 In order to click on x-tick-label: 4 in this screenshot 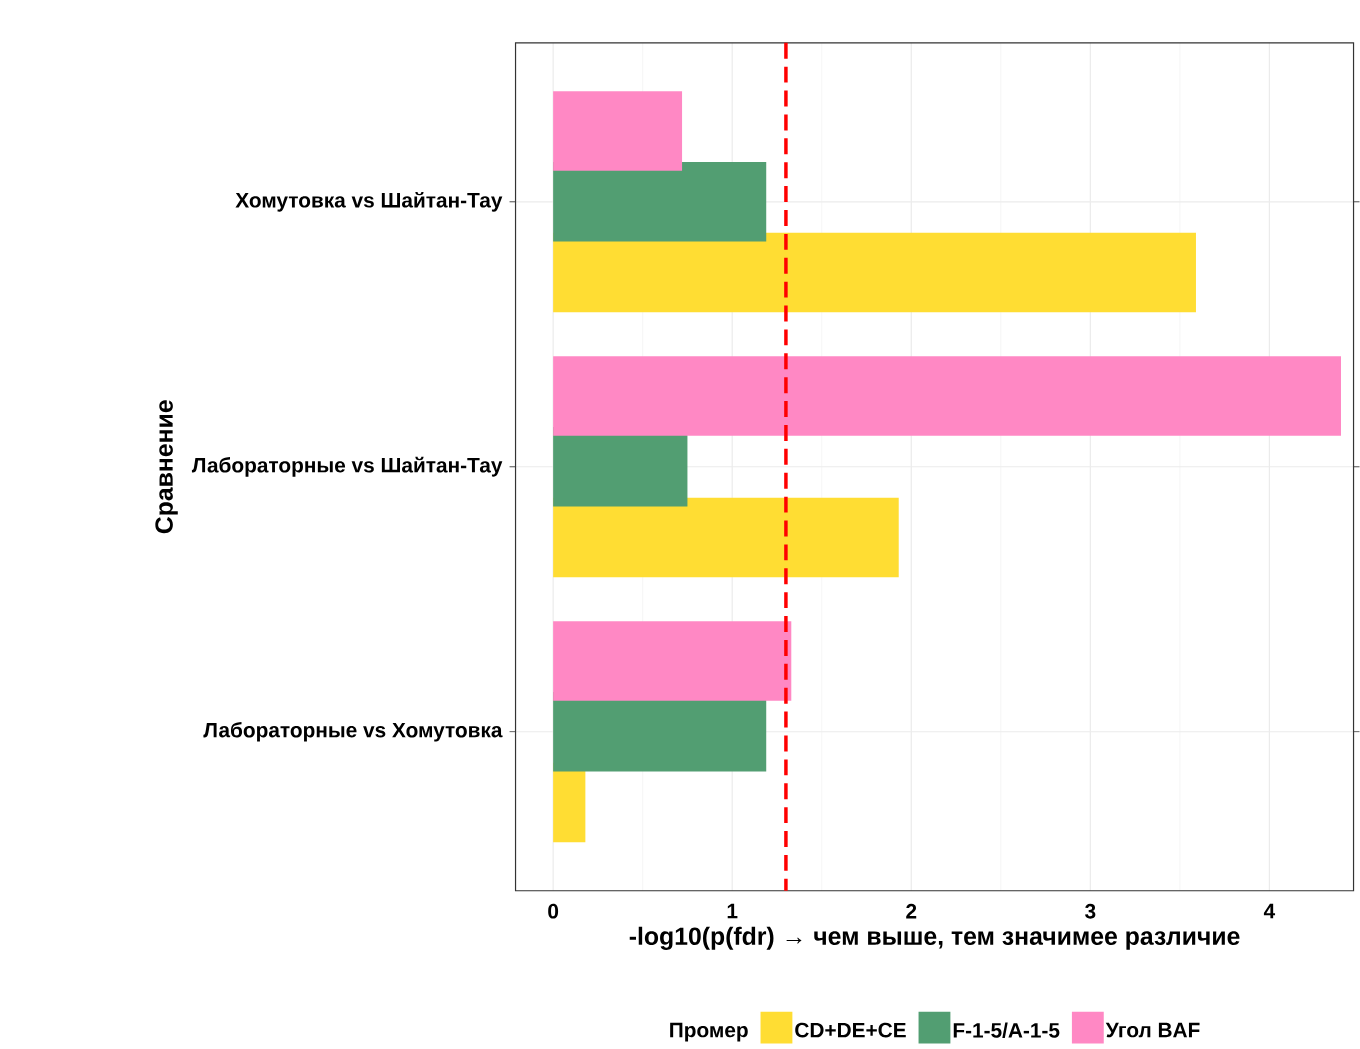, I will do `click(1269, 911)`.